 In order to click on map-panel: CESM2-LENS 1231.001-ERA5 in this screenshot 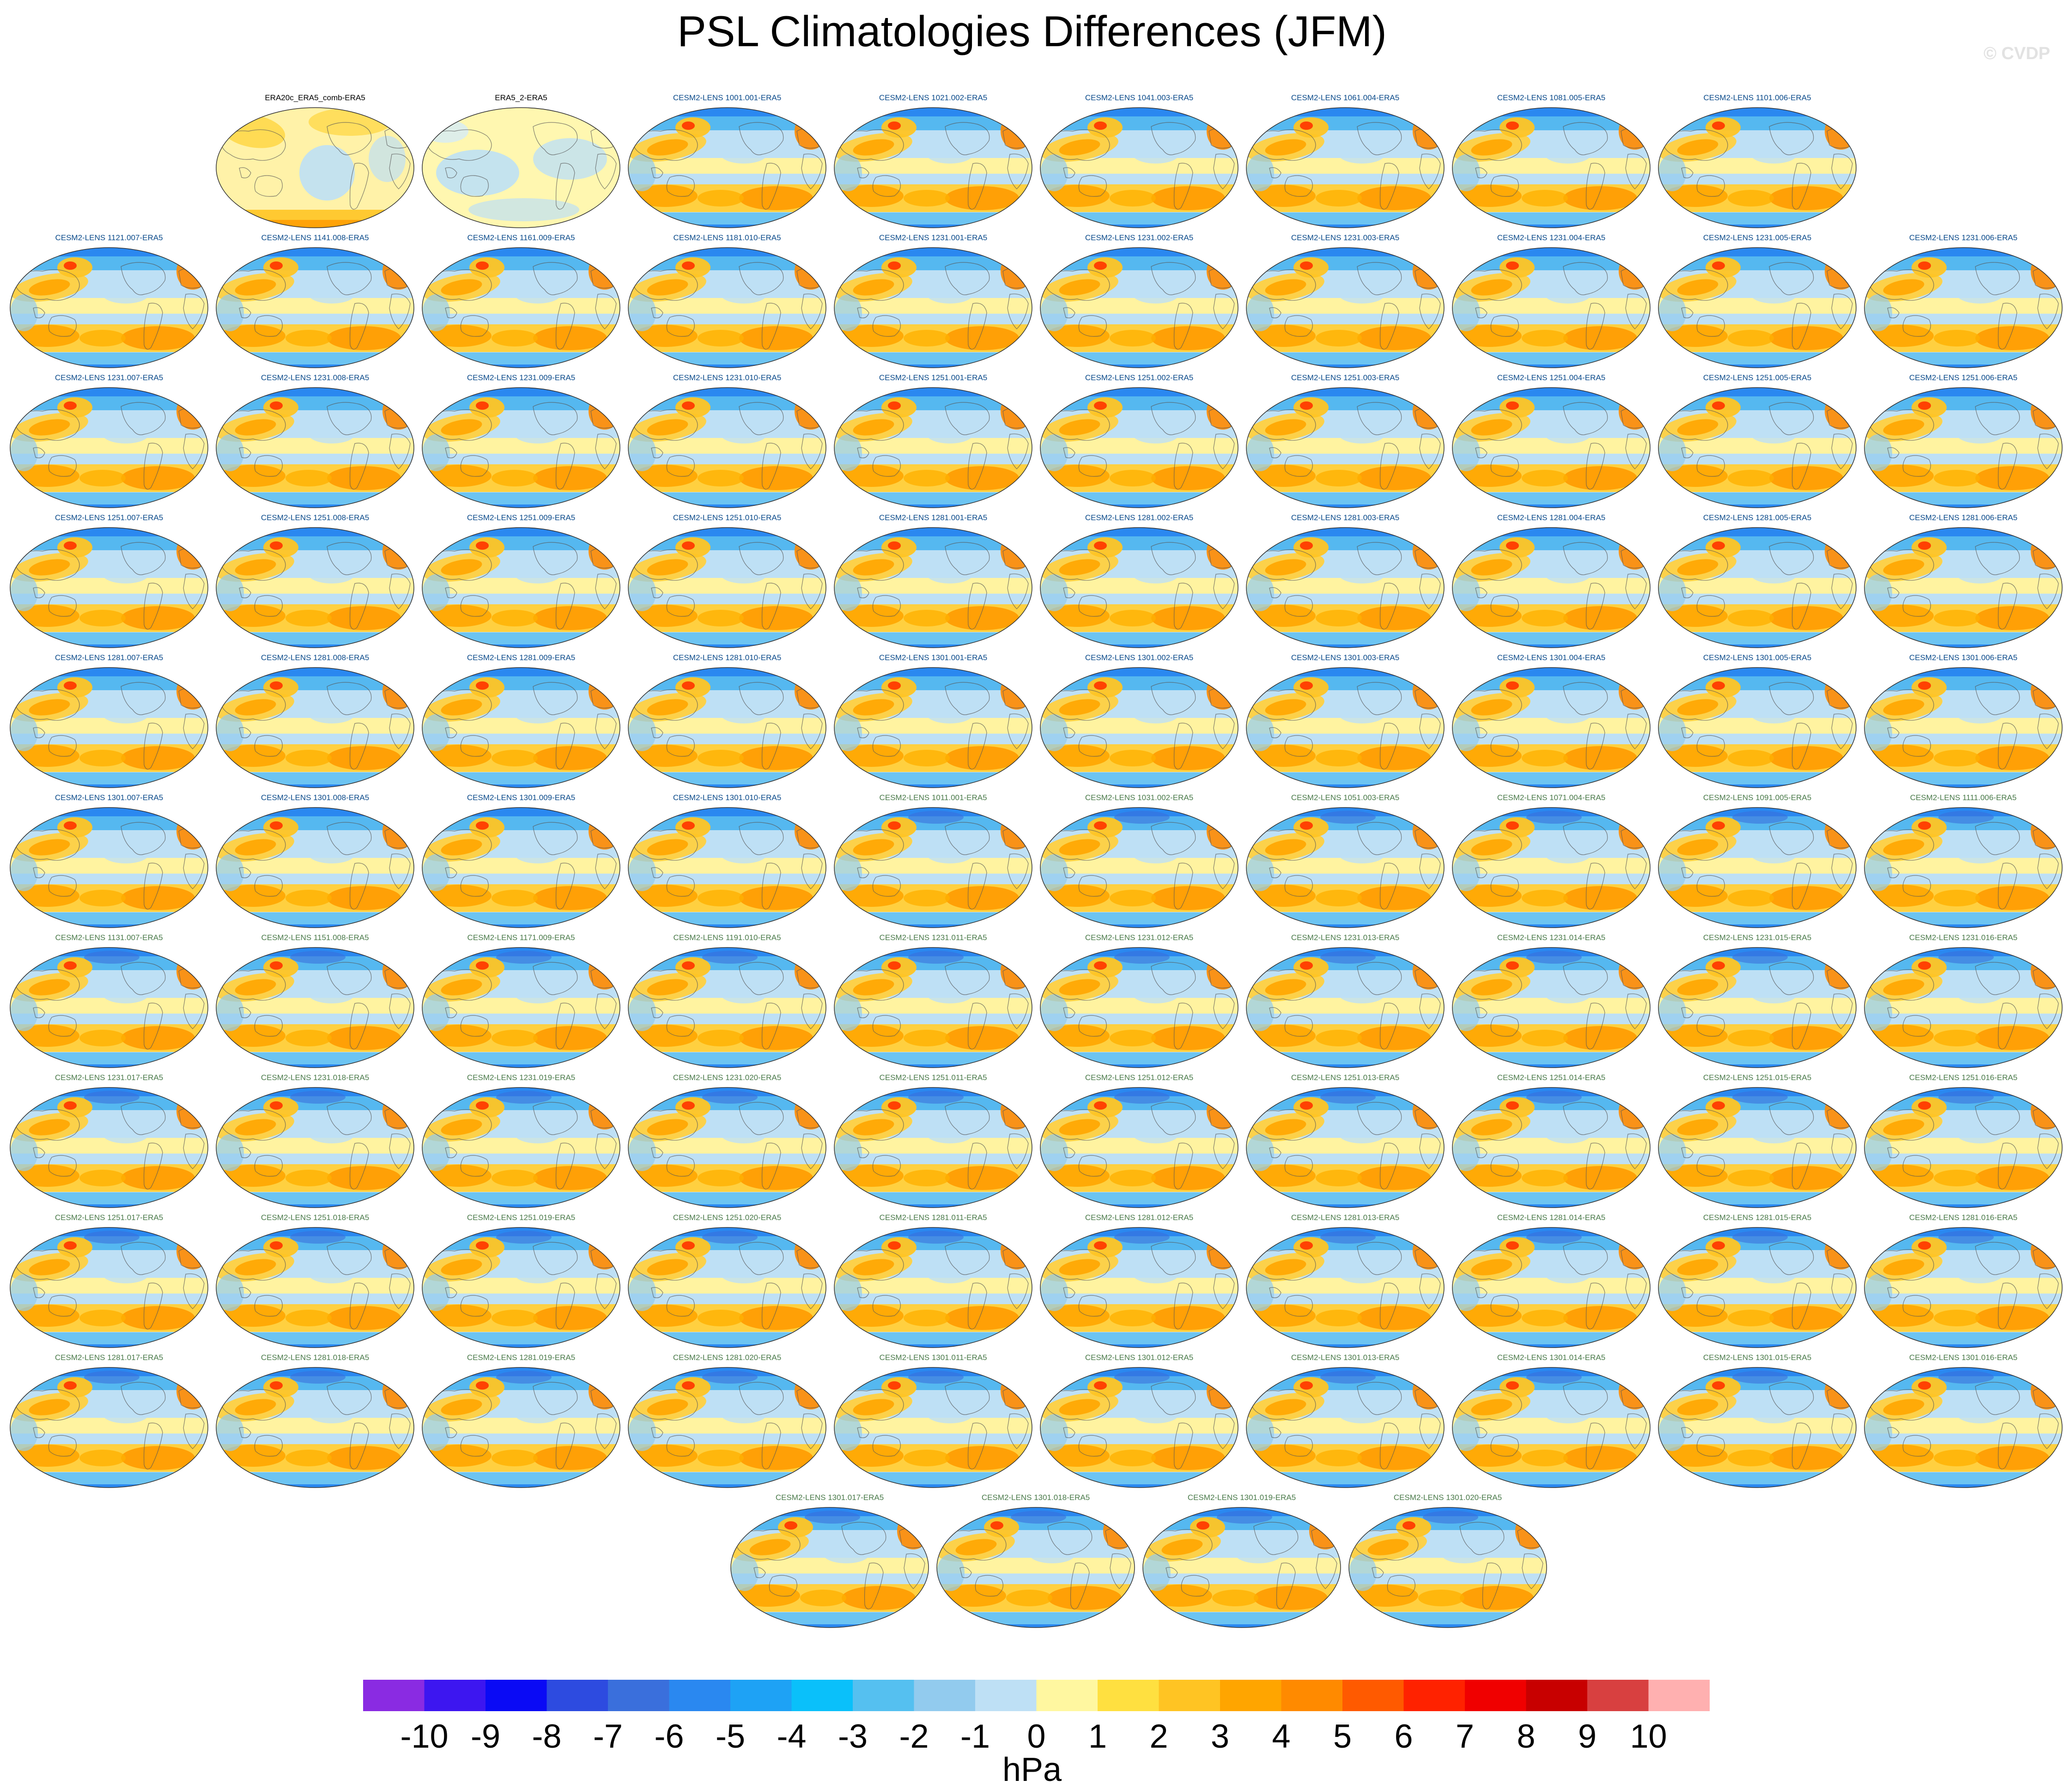, I will do `click(933, 302)`.